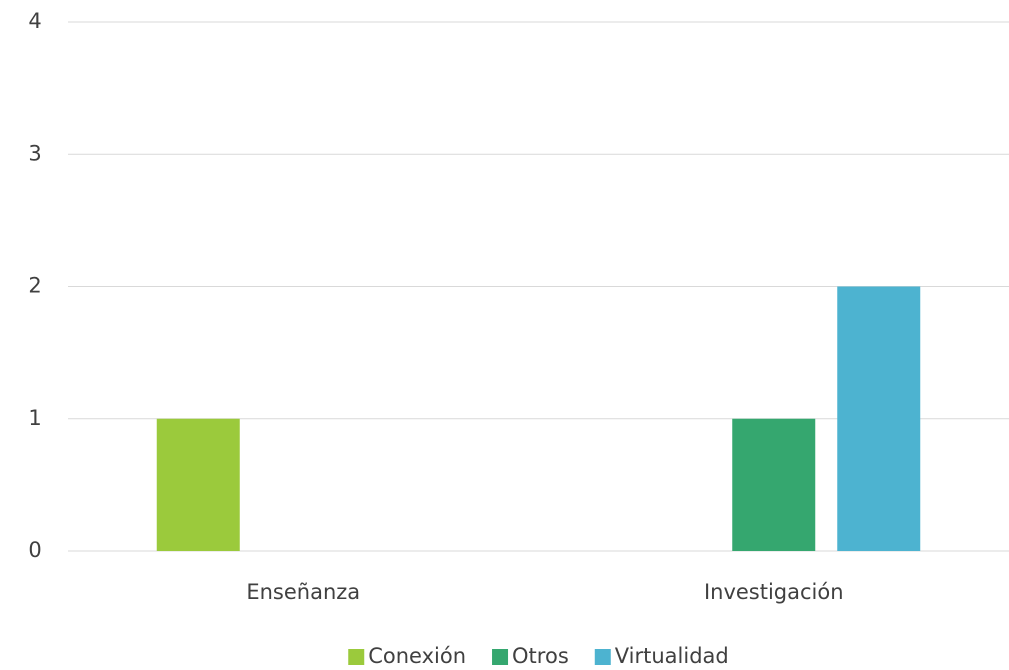 The height and width of the screenshot is (670, 1009). I want to click on legend-label: Virtualidad, so click(672, 656).